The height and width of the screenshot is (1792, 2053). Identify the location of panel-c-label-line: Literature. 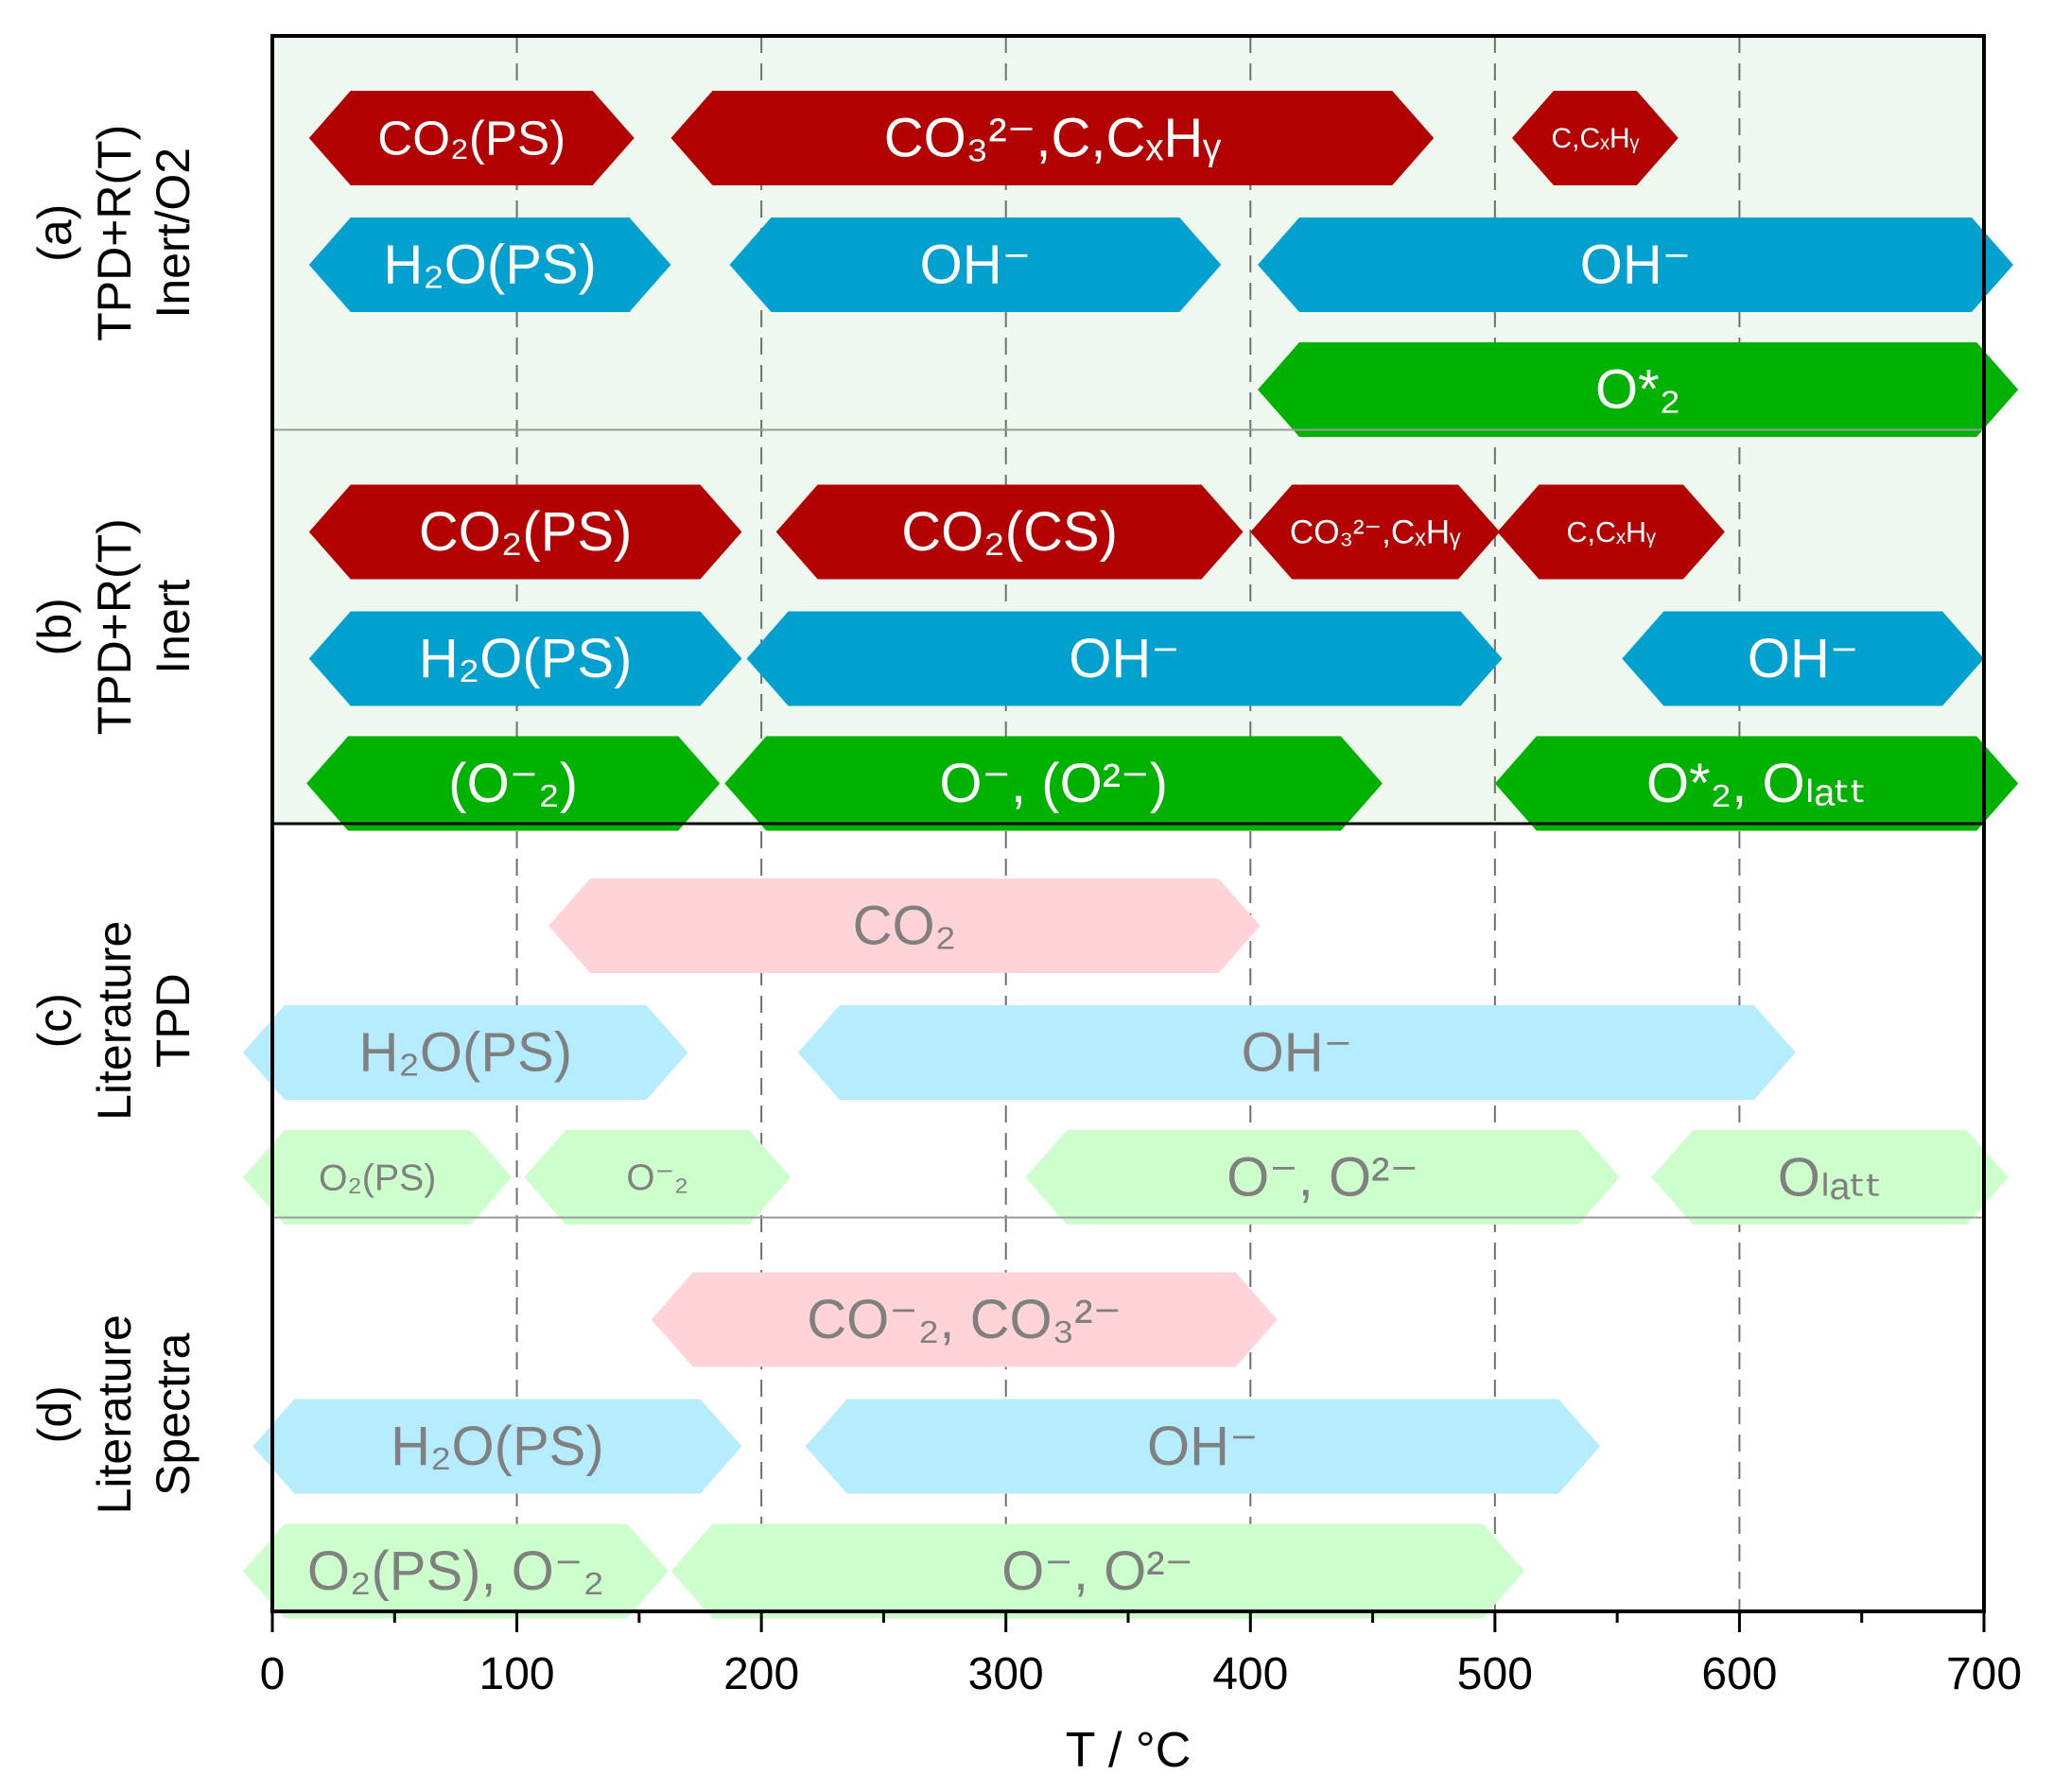
(114, 1021).